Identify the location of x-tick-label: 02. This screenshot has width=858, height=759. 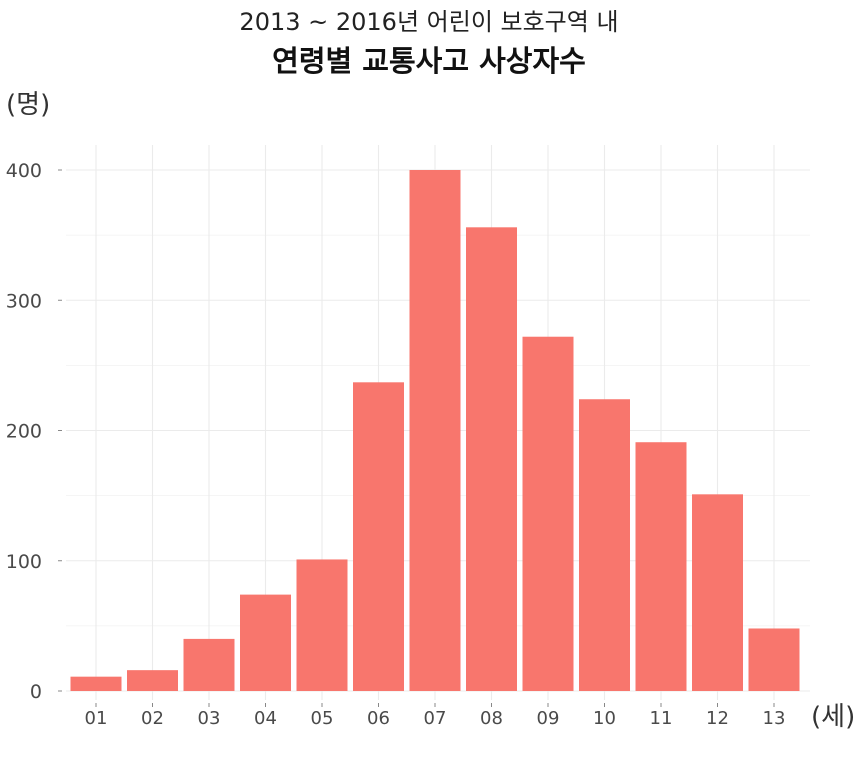
(152, 718).